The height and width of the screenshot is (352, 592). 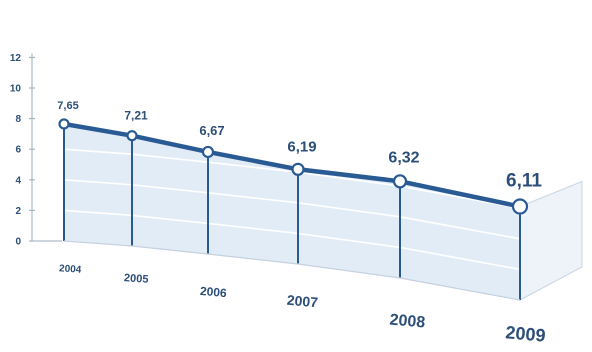 I want to click on data-label-2005: 7,21, so click(x=136, y=116).